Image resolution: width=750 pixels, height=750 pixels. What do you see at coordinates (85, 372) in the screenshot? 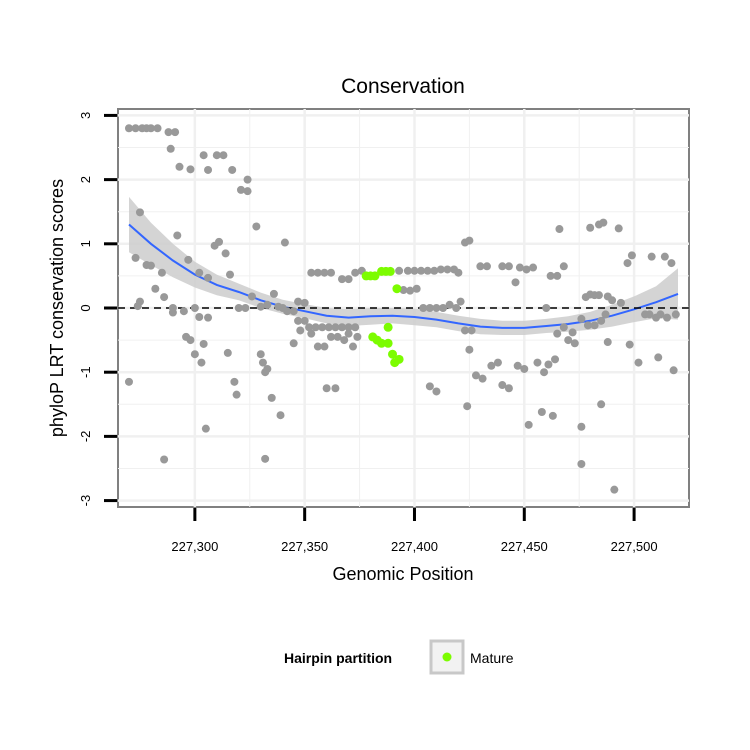
I see `y-tick-label: -1` at bounding box center [85, 372].